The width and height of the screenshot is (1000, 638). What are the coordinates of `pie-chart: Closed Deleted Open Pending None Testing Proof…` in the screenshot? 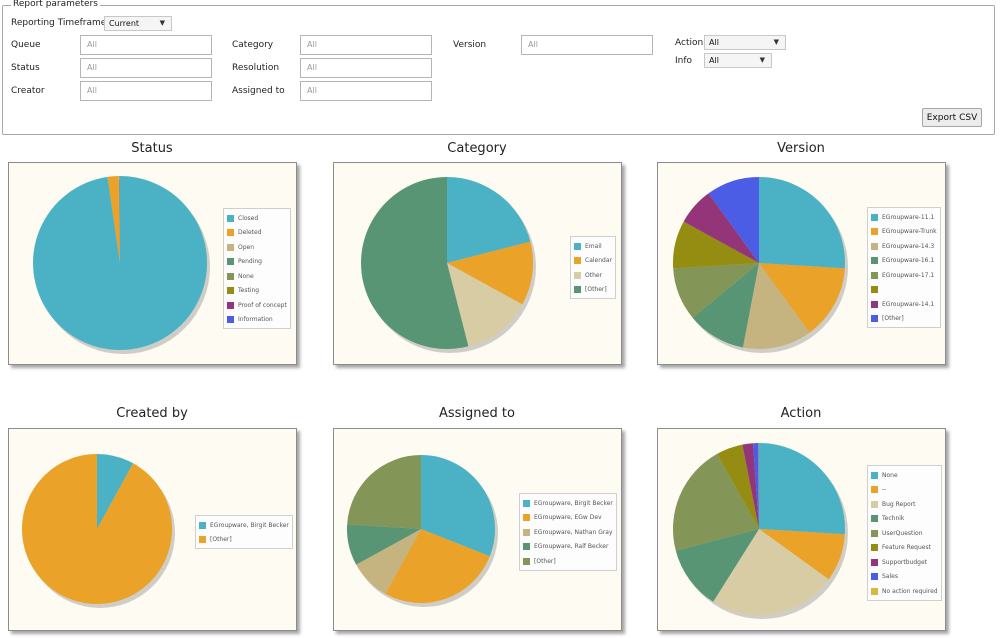 It's located at (152, 263).